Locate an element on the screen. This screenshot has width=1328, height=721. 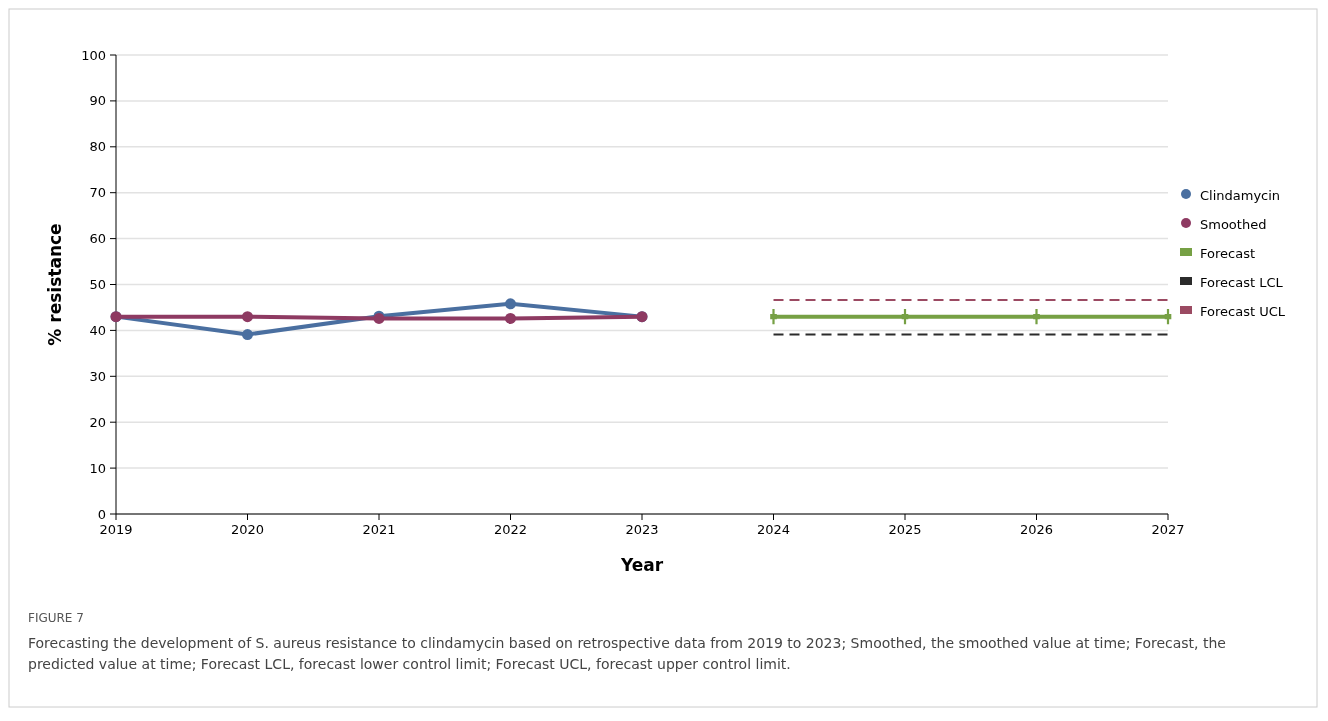
y-tick-label: 100 is located at coordinates (93, 55).